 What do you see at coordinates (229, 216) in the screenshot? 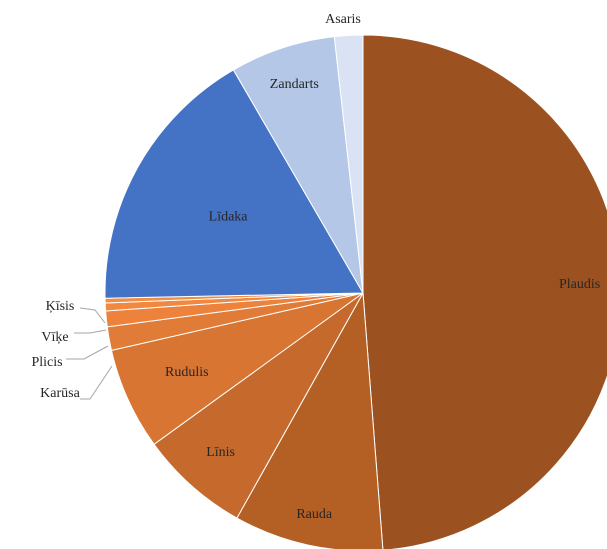
I see `slice-label-lidaka: Līdaka` at bounding box center [229, 216].